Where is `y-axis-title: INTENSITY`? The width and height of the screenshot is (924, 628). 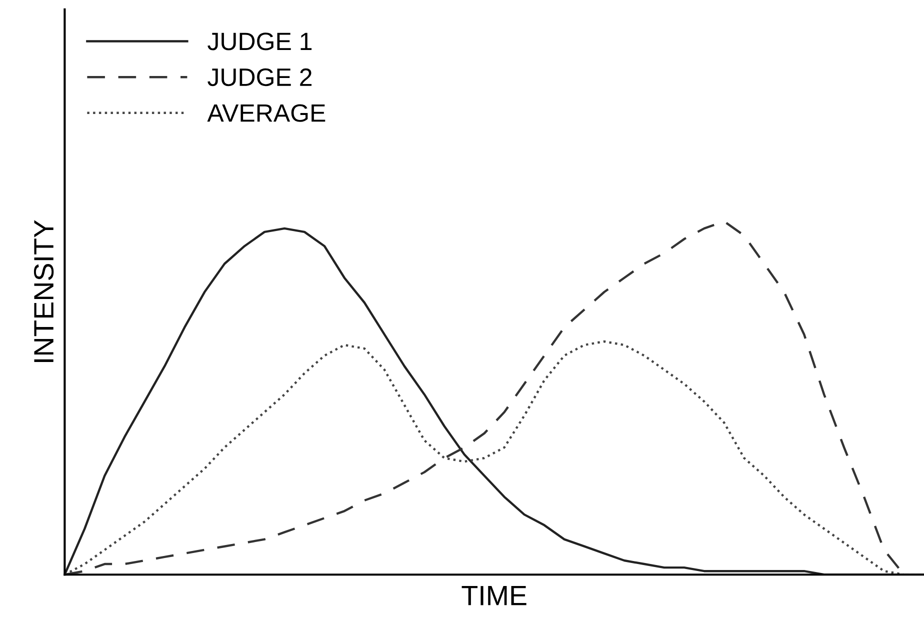 y-axis-title: INTENSITY is located at coordinates (44, 291).